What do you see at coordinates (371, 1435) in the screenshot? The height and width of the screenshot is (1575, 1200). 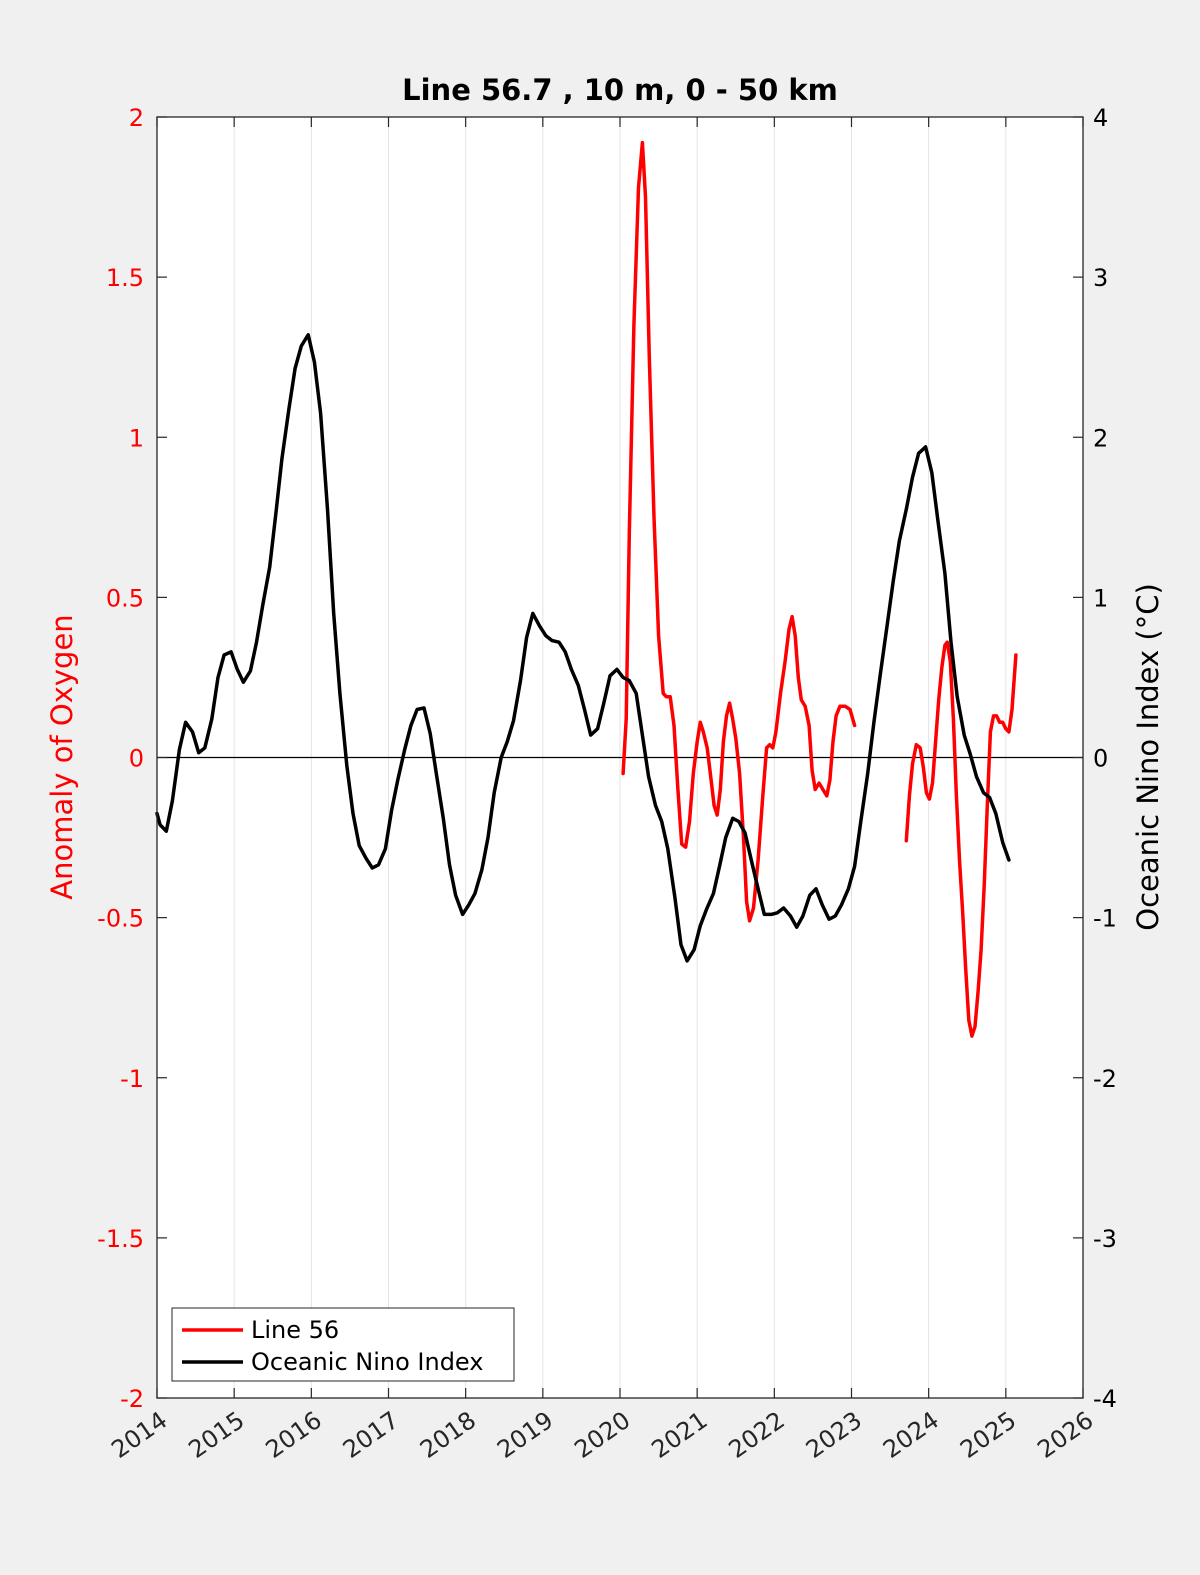 I see `x-tick-label-2017: 2017` at bounding box center [371, 1435].